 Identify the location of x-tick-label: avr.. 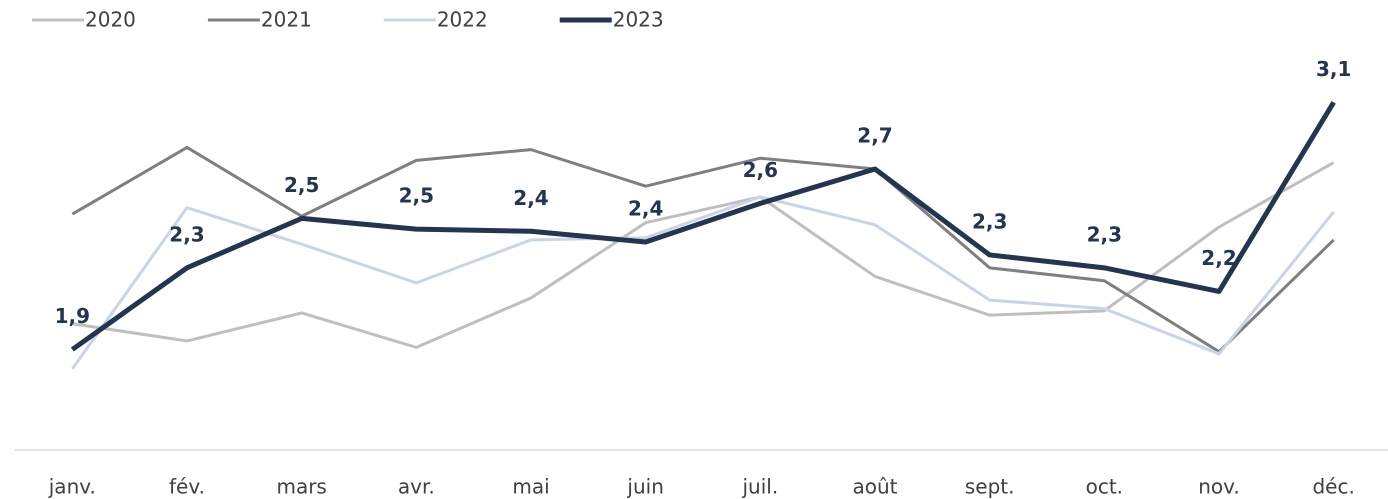
(416, 487).